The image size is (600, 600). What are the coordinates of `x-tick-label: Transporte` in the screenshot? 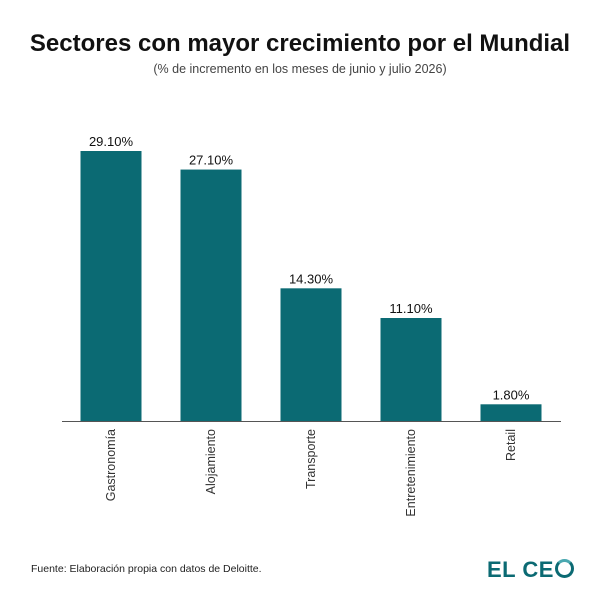 It's located at (311, 459).